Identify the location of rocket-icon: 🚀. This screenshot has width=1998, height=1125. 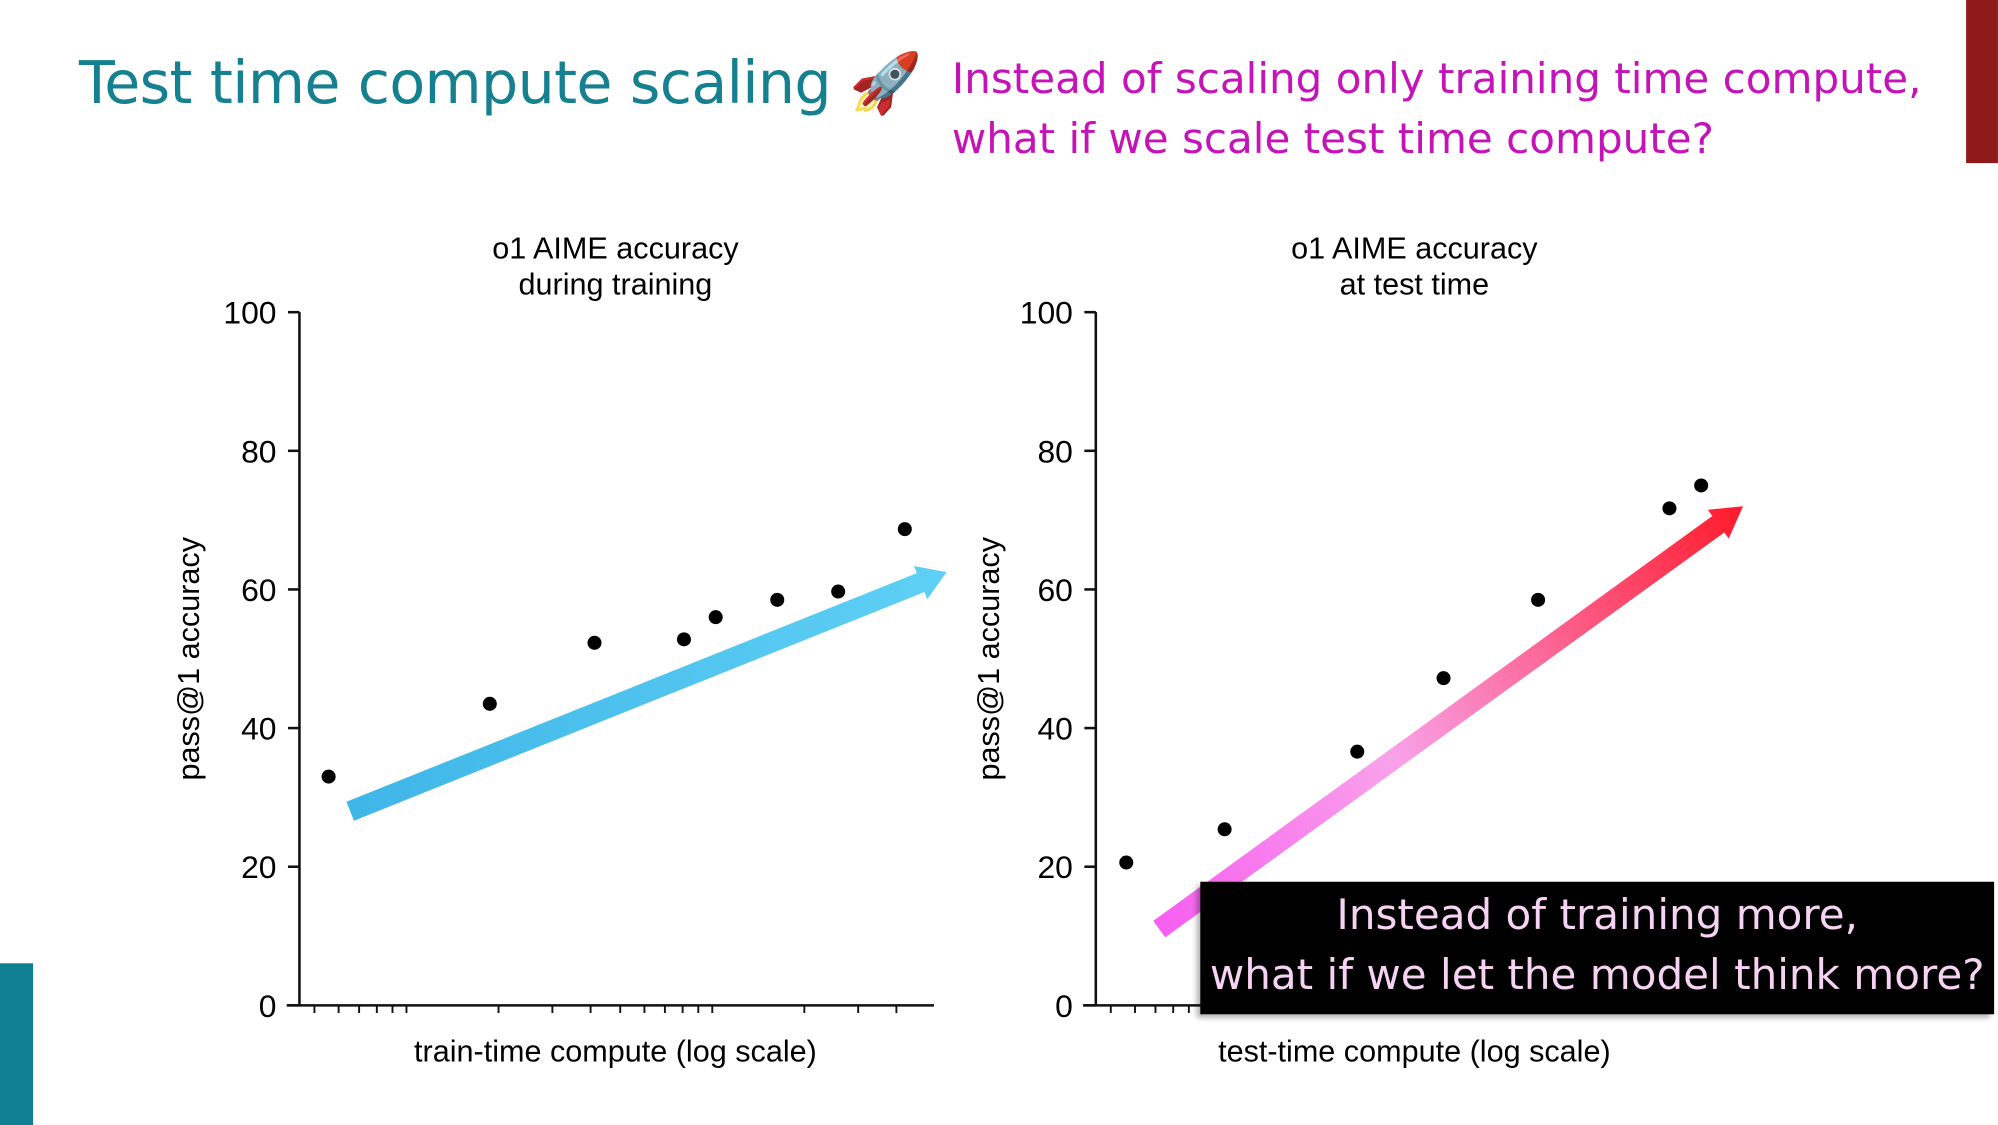
(885, 83).